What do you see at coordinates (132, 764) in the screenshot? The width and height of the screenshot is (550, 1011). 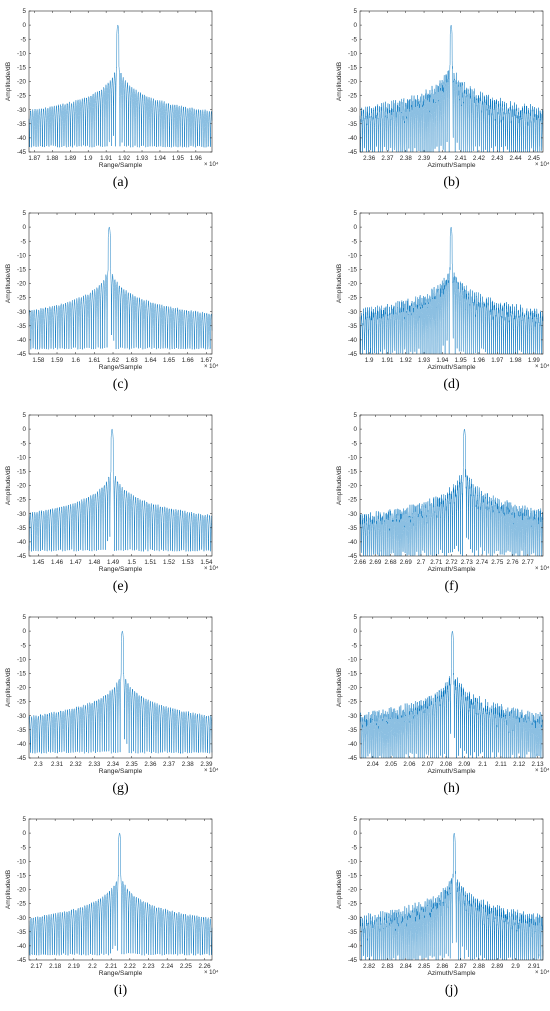 I see `x-tick-label: 2.35` at bounding box center [132, 764].